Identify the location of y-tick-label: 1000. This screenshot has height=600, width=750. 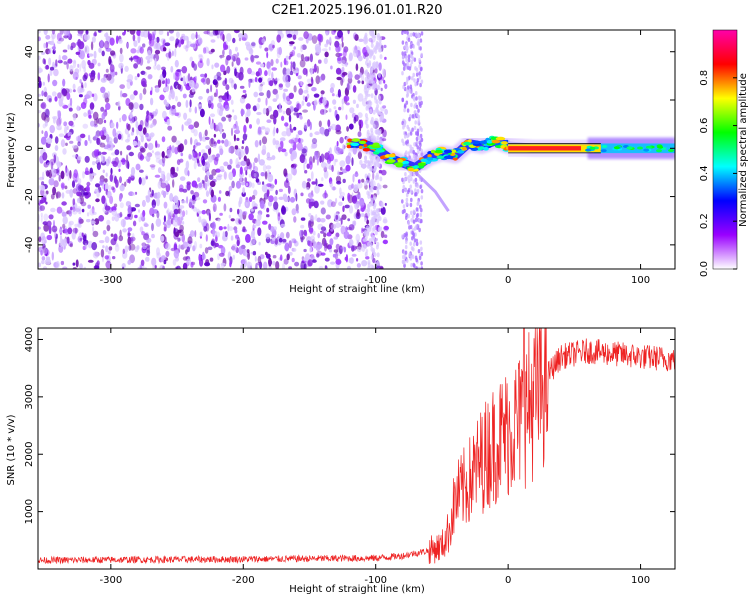
(29, 511).